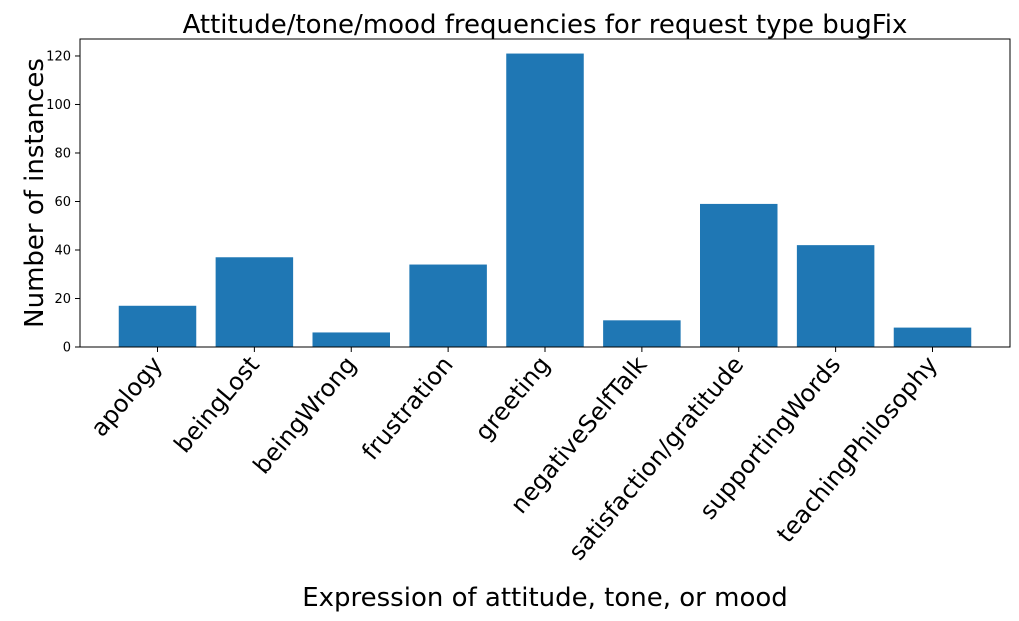 This screenshot has height=621, width=1019. What do you see at coordinates (305, 415) in the screenshot?
I see `x-tick-label: beingWrong` at bounding box center [305, 415].